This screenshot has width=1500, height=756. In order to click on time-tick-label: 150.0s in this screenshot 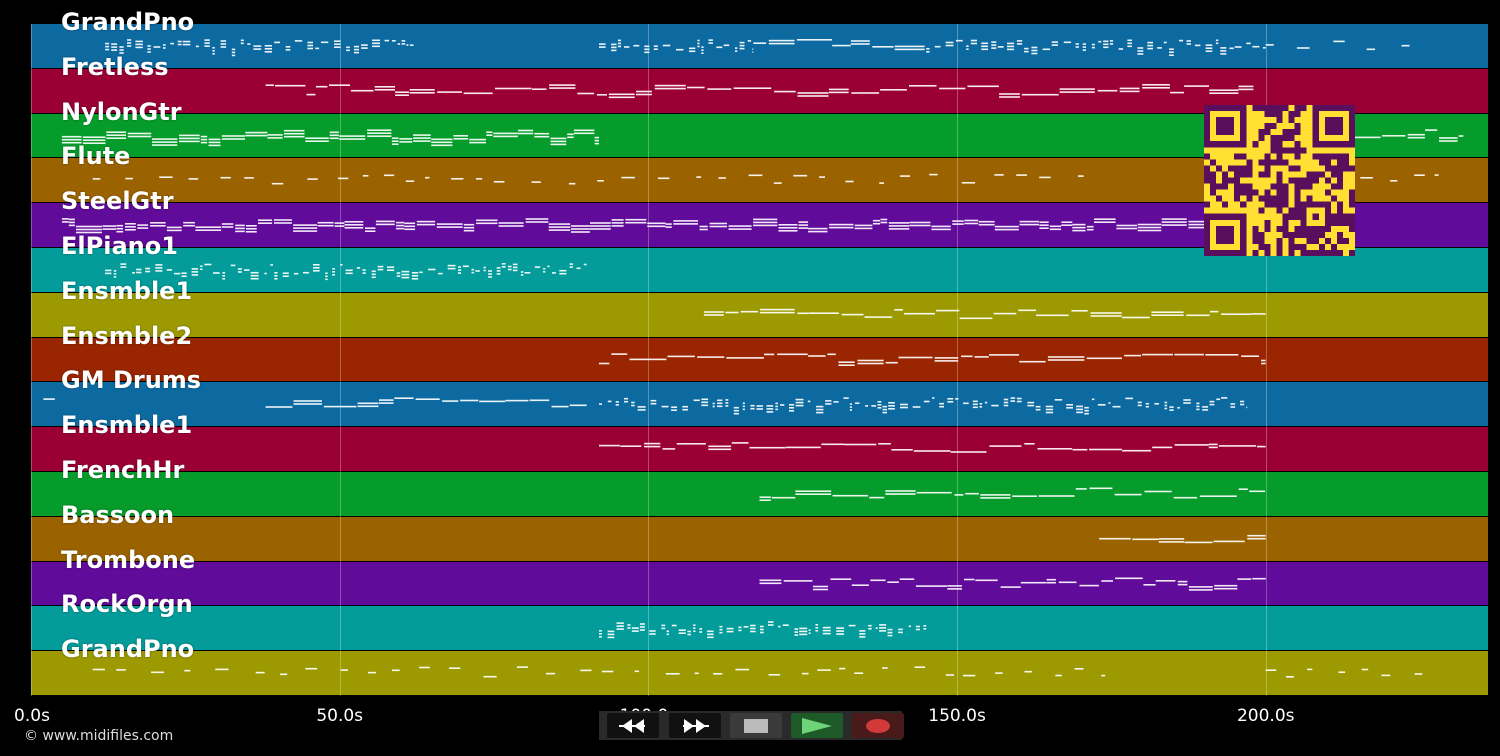, I will do `click(957, 716)`.